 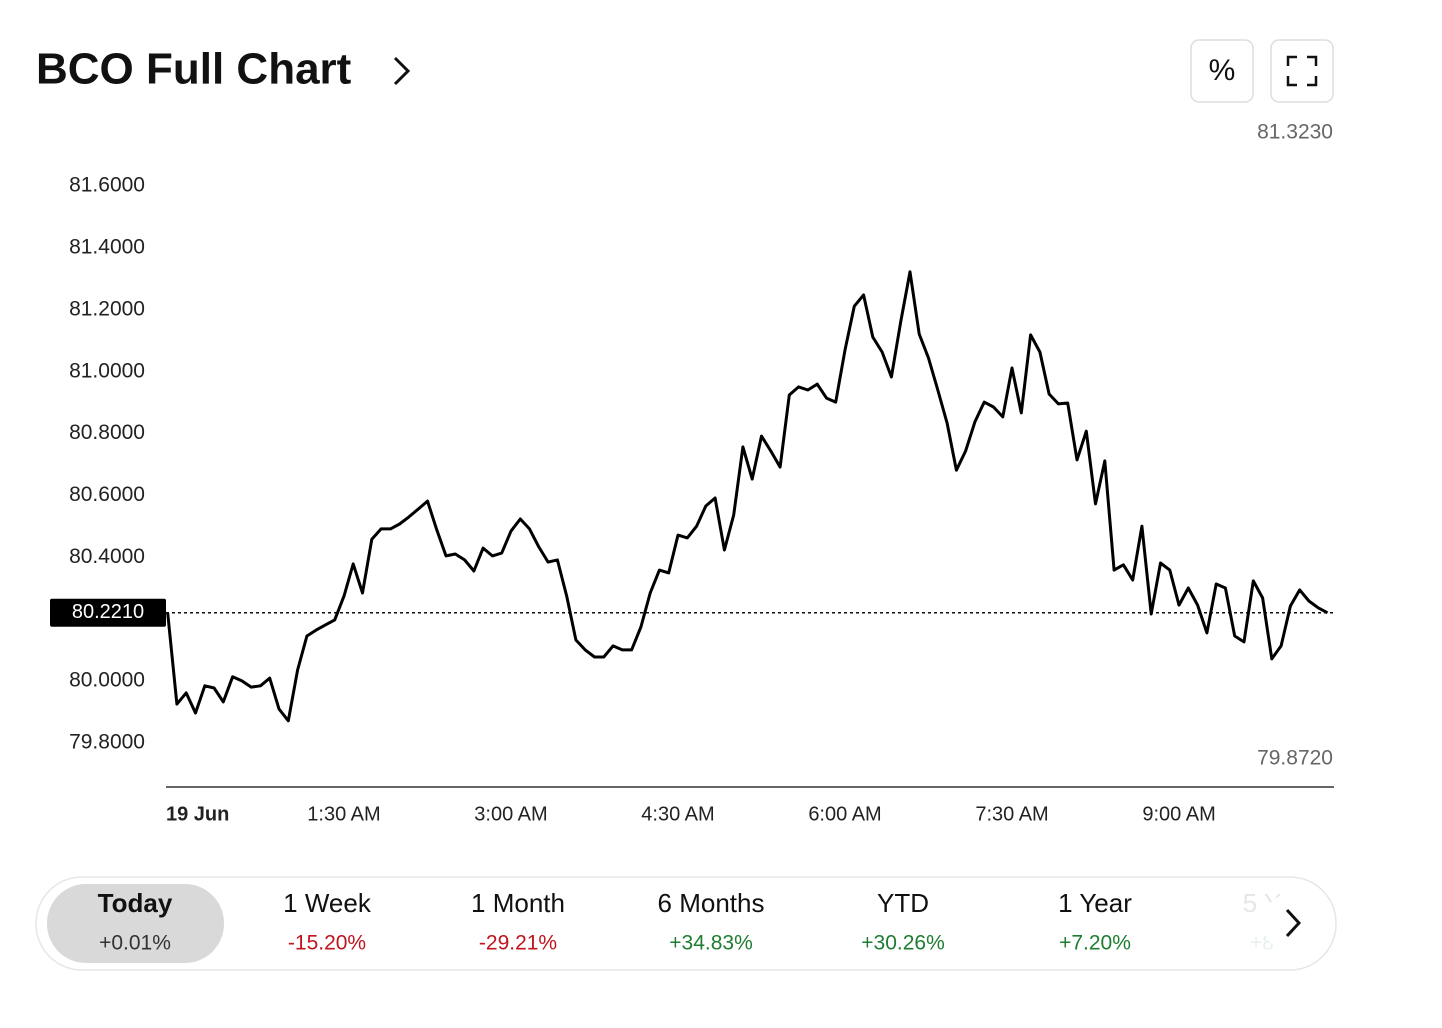 I want to click on chart-title: BCO Full Chart, so click(x=194, y=69).